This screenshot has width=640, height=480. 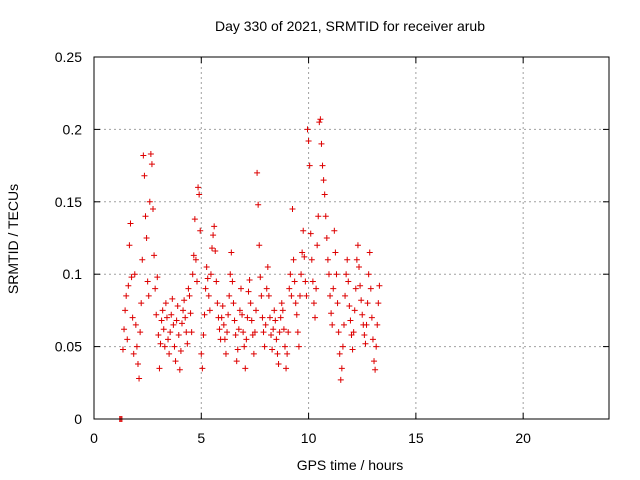 What do you see at coordinates (73, 129) in the screenshot?
I see `y-tick-label: 0.2` at bounding box center [73, 129].